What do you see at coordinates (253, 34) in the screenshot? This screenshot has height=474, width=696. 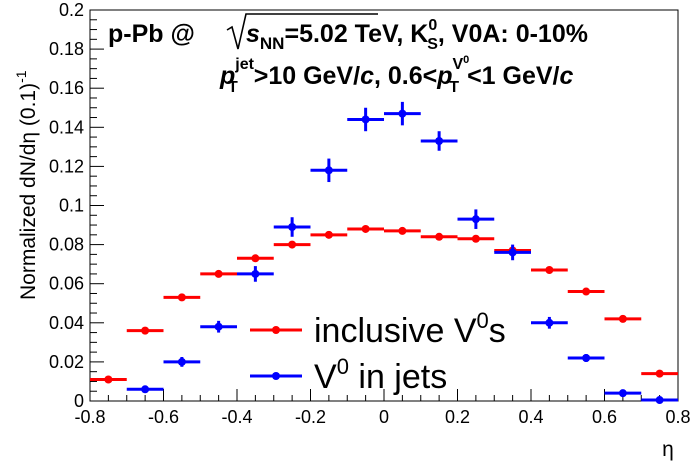 I see `energy-var: s` at bounding box center [253, 34].